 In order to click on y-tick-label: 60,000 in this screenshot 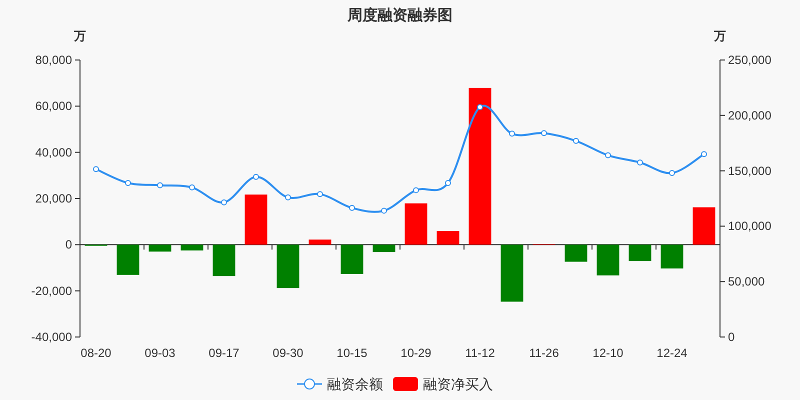, I will do `click(53, 106)`.